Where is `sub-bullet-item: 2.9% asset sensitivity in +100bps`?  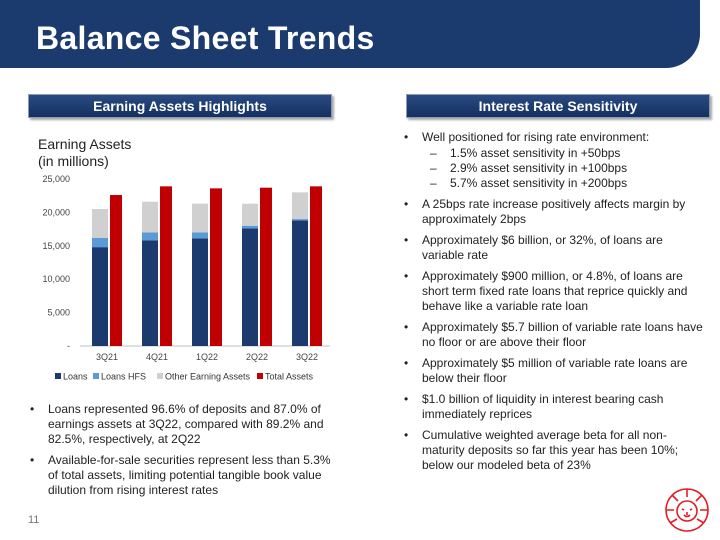 sub-bullet-item: 2.9% asset sensitivity in +100bps is located at coordinates (564, 168).